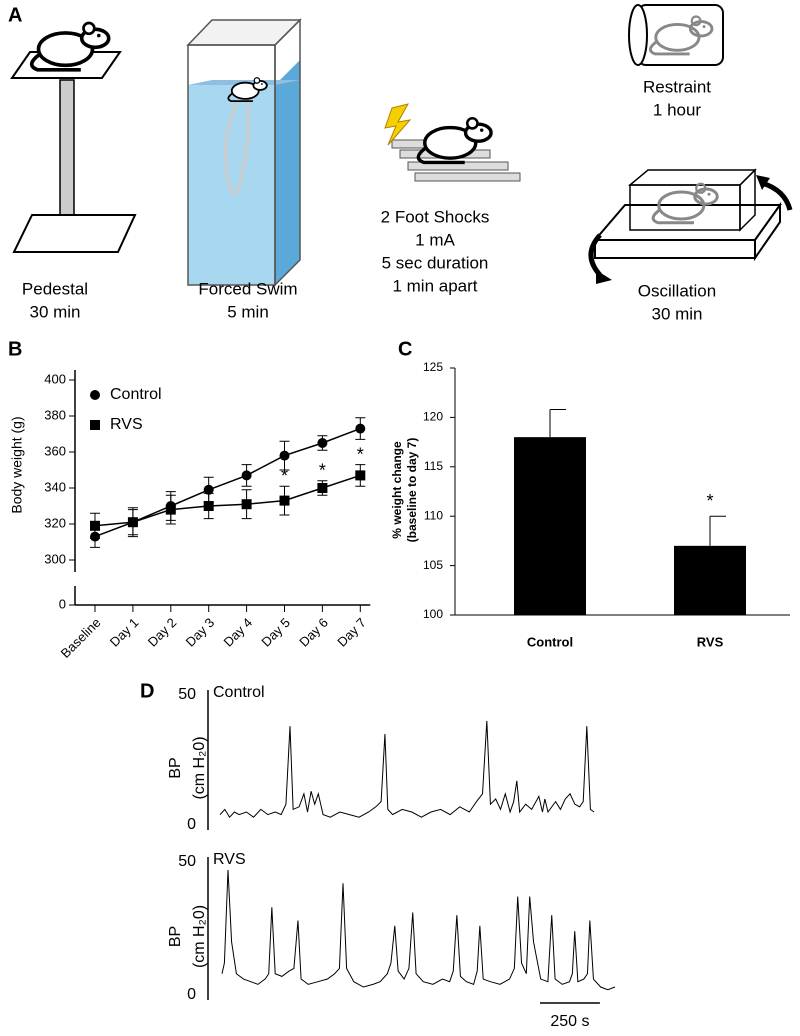  I want to click on caption: 5 sec duration, so click(435, 262).